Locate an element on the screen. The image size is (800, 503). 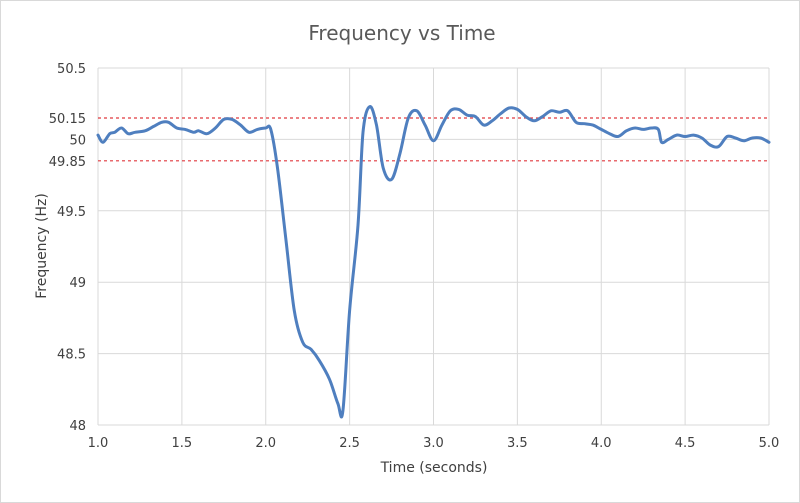
x-axis-ticks: 1.0 1.5 2.0 2.5 3.0 3.5 4.0 4.5 5.0 is located at coordinates (434, 443).